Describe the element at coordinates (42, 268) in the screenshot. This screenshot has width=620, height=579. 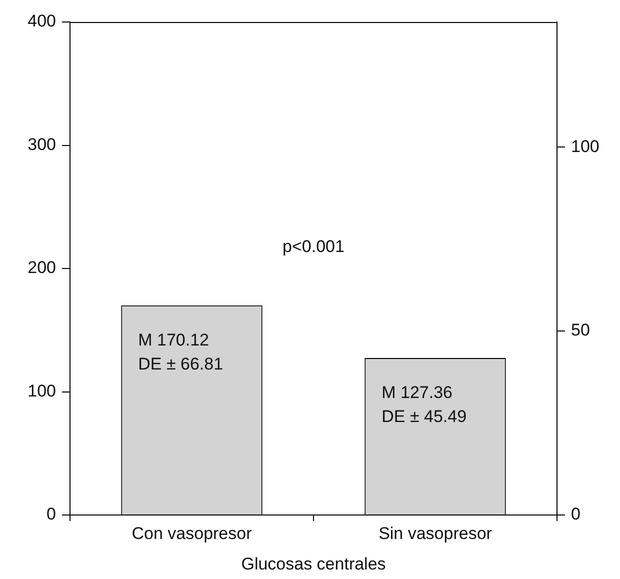
I see `y-tick-label: 200` at that location.